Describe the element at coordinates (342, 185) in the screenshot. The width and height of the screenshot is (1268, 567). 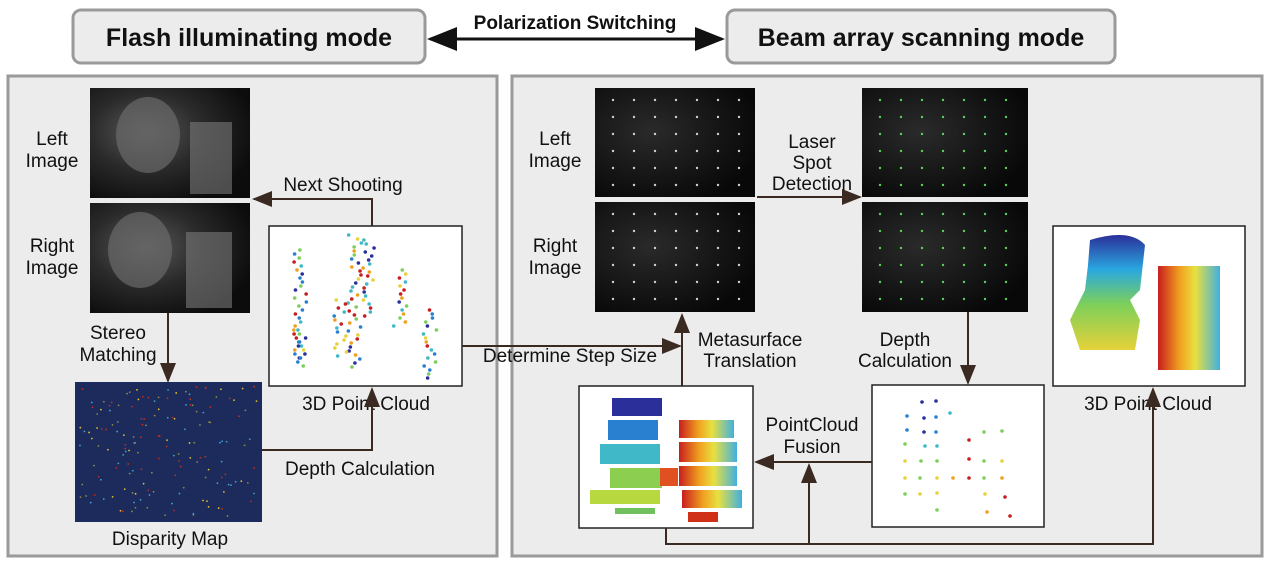
I see `next-shooting-label: Next Shooting` at that location.